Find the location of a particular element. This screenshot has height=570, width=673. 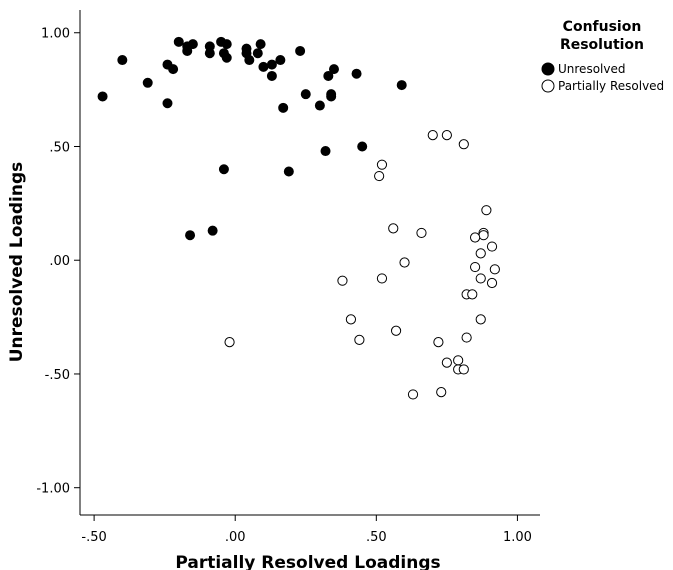

x-tick-label: .00 is located at coordinates (235, 537).